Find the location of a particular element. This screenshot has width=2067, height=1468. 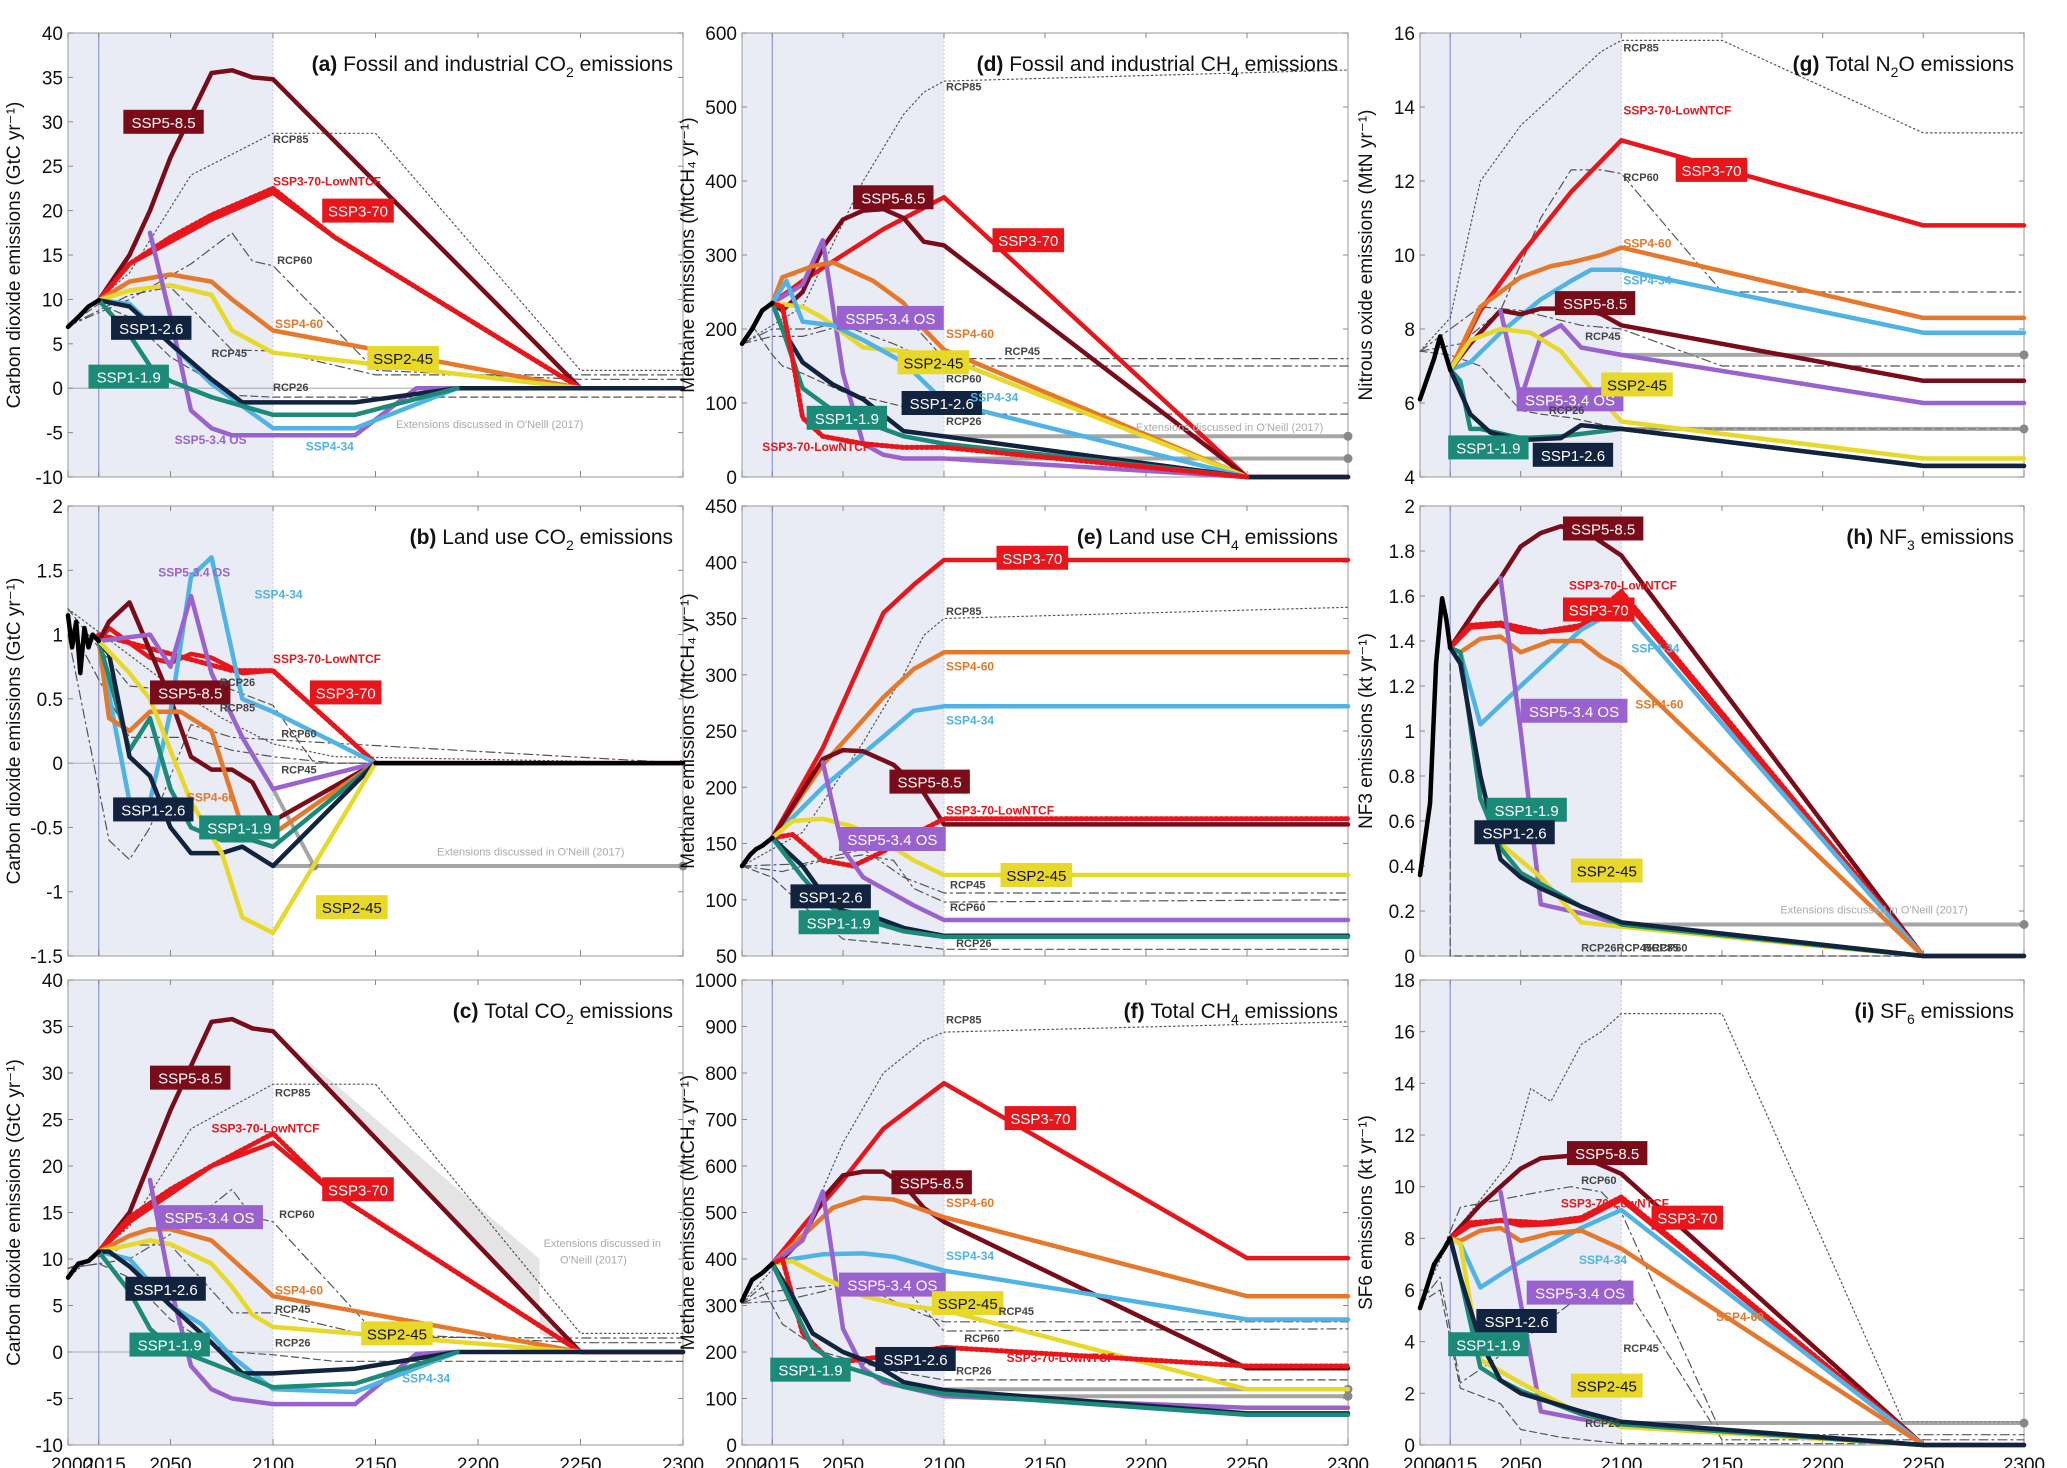

panel-title: (f) Total CH4 emissions is located at coordinates (1231, 1013).